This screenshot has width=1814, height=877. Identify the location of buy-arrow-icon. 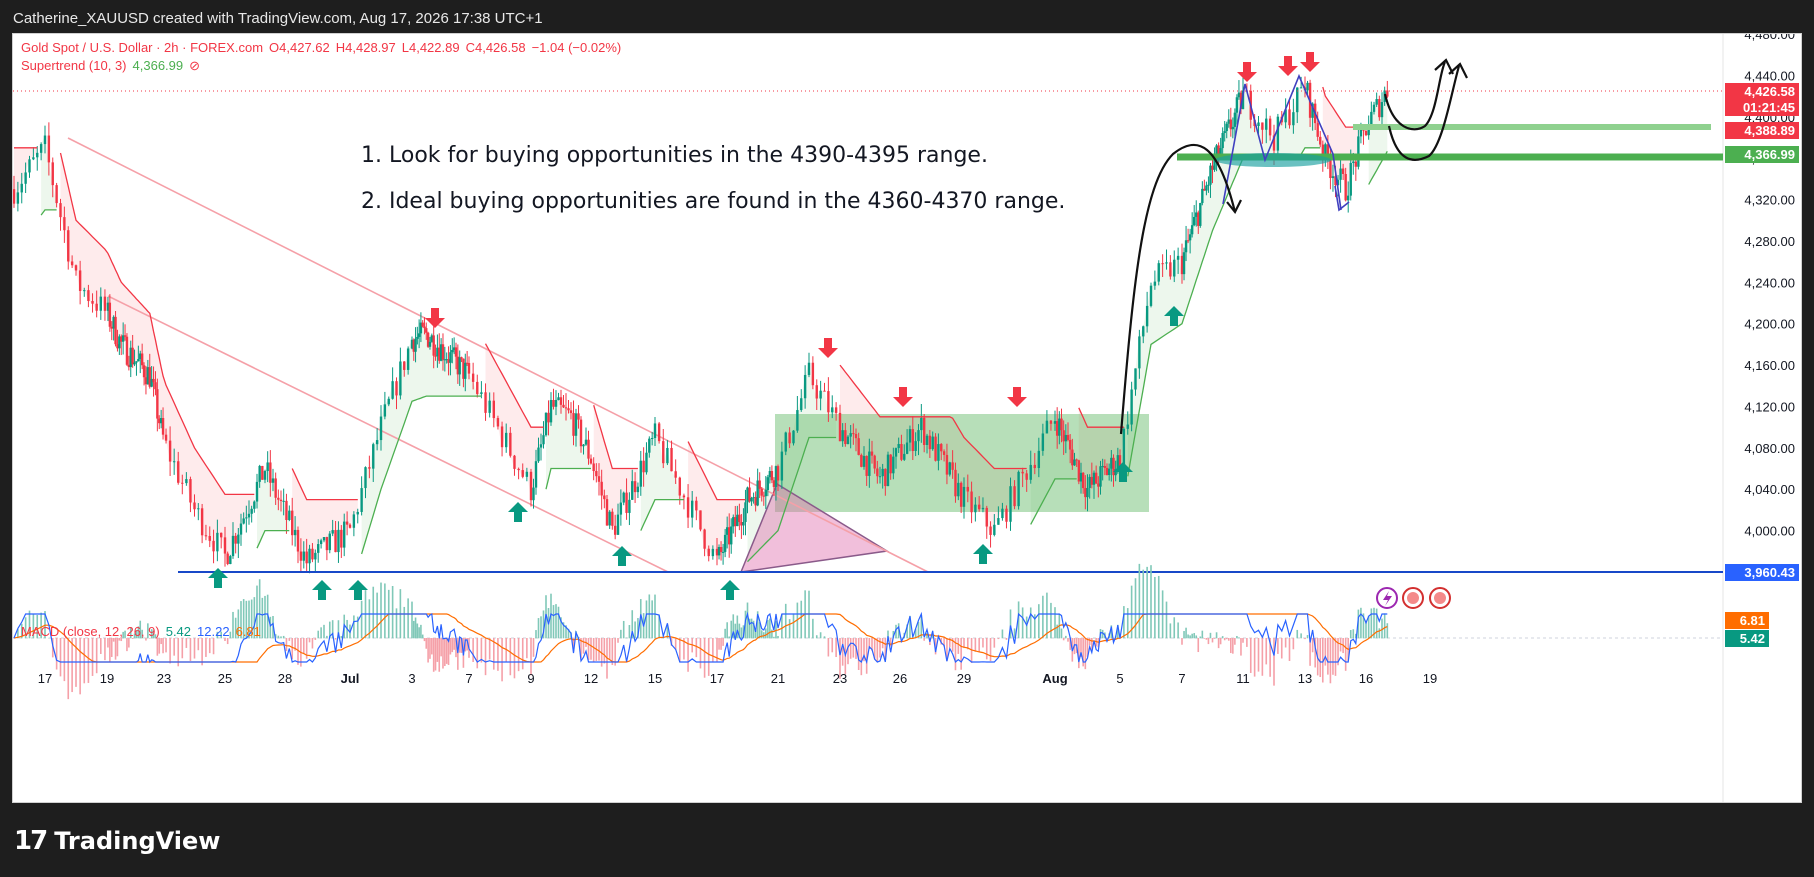
(730, 590).